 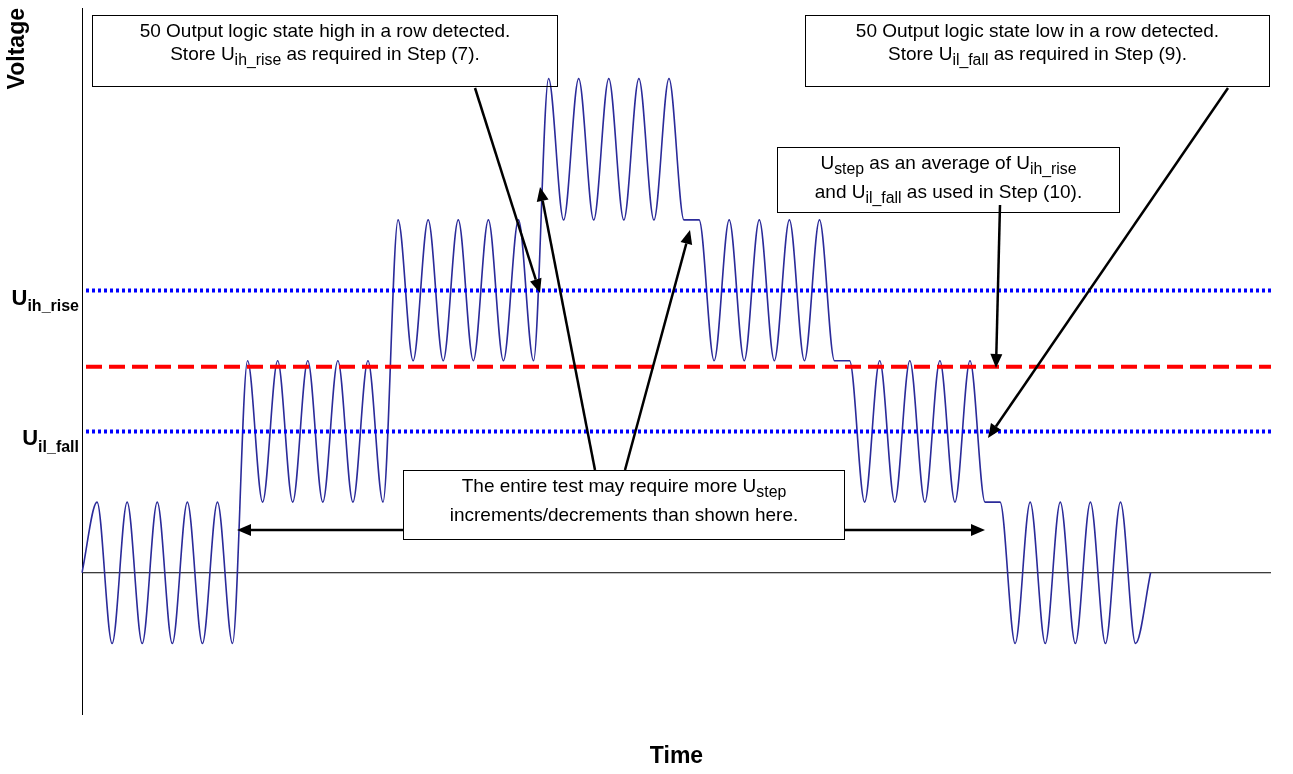 What do you see at coordinates (325, 51) in the screenshot?
I see `text: 50 Output logic state high in a row detected. Store U$_{ih_rise}$ as required in Step (7).` at bounding box center [325, 51].